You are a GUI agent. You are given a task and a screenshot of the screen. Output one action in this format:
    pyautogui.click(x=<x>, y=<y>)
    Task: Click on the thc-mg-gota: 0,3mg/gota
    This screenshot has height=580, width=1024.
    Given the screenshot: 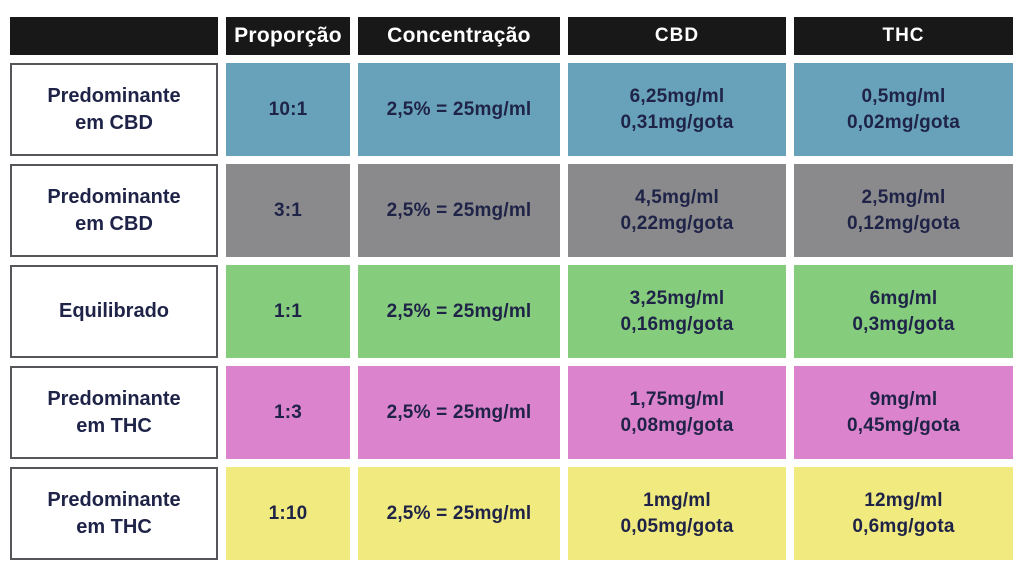 What is the action you would take?
    pyautogui.click(x=903, y=324)
    